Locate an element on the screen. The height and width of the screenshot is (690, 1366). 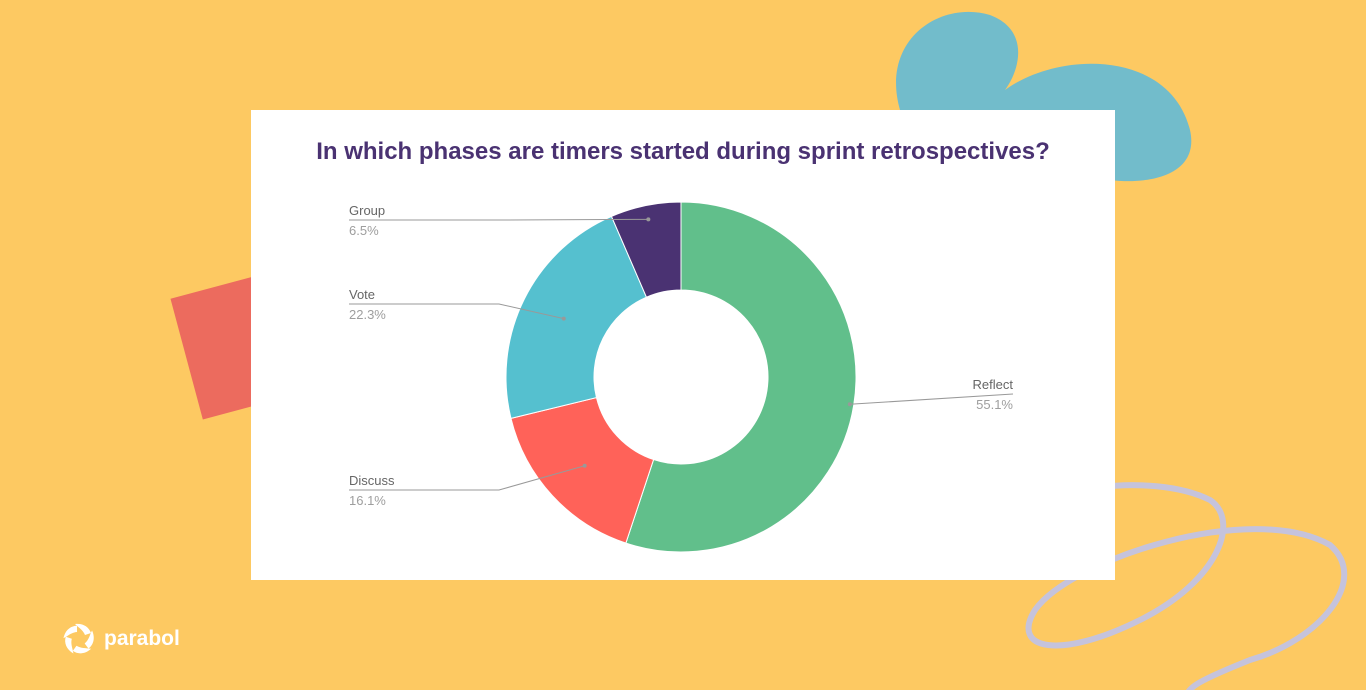
slice-label: Discuss is located at coordinates (372, 480).